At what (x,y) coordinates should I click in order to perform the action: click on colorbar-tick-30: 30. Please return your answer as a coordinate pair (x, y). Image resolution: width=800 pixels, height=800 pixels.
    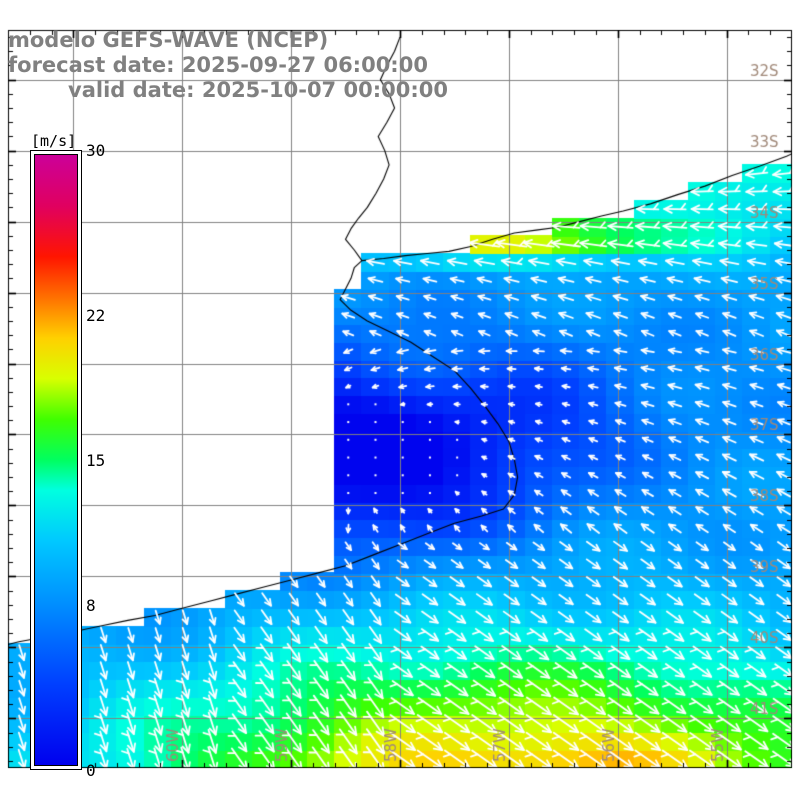
    Looking at the image, I should click on (96, 150).